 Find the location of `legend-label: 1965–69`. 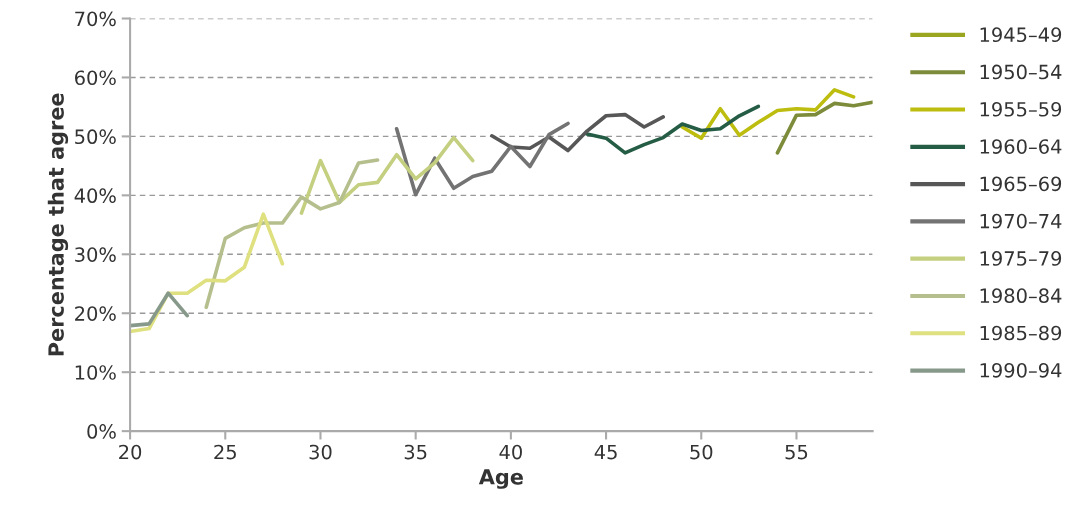

legend-label: 1965–69 is located at coordinates (1021, 184).